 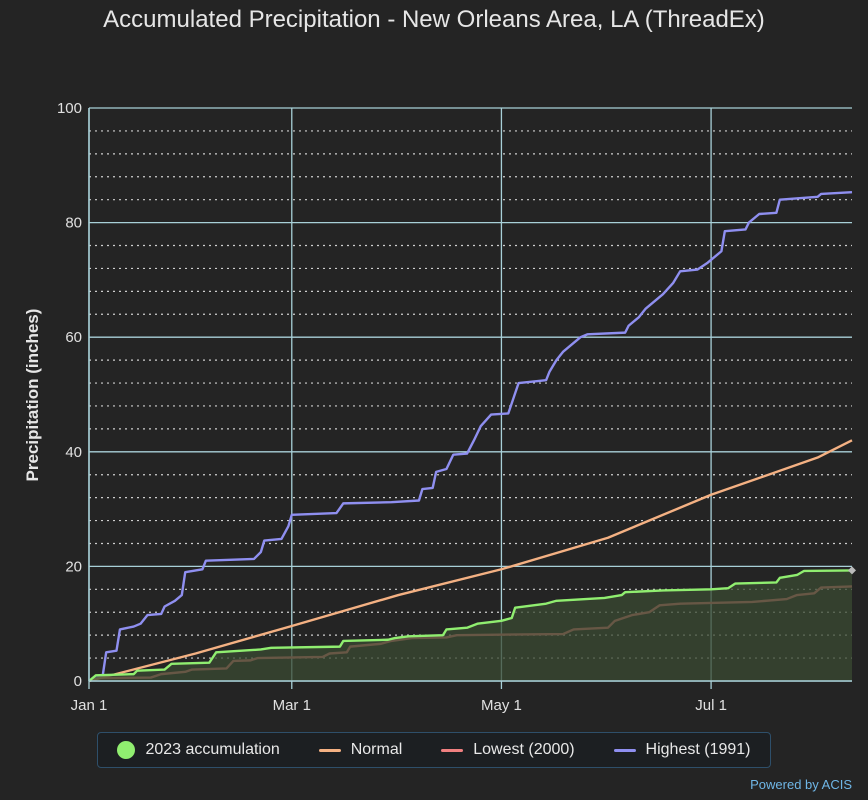 What do you see at coordinates (73, 223) in the screenshot?
I see `y-tick-label: 80` at bounding box center [73, 223].